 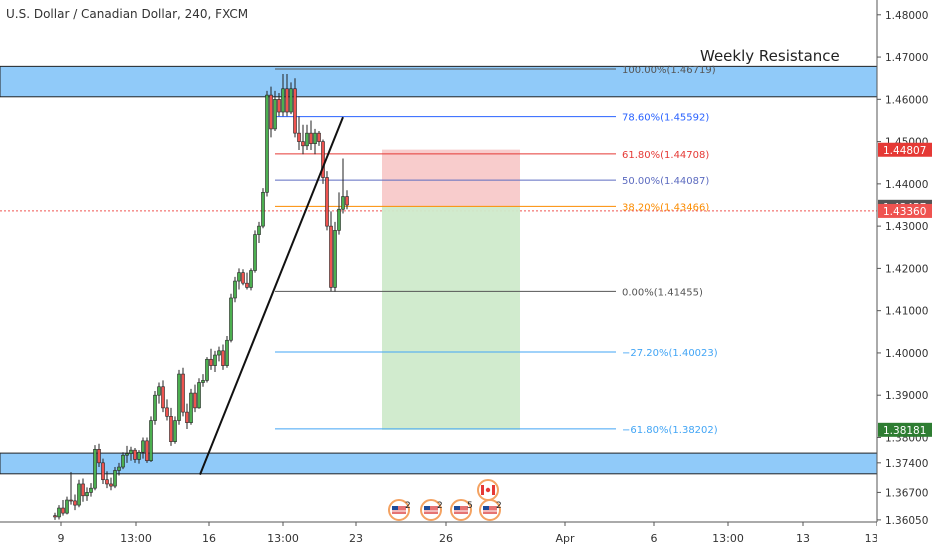 I want to click on x-tick-label: 13:00, so click(x=283, y=538).